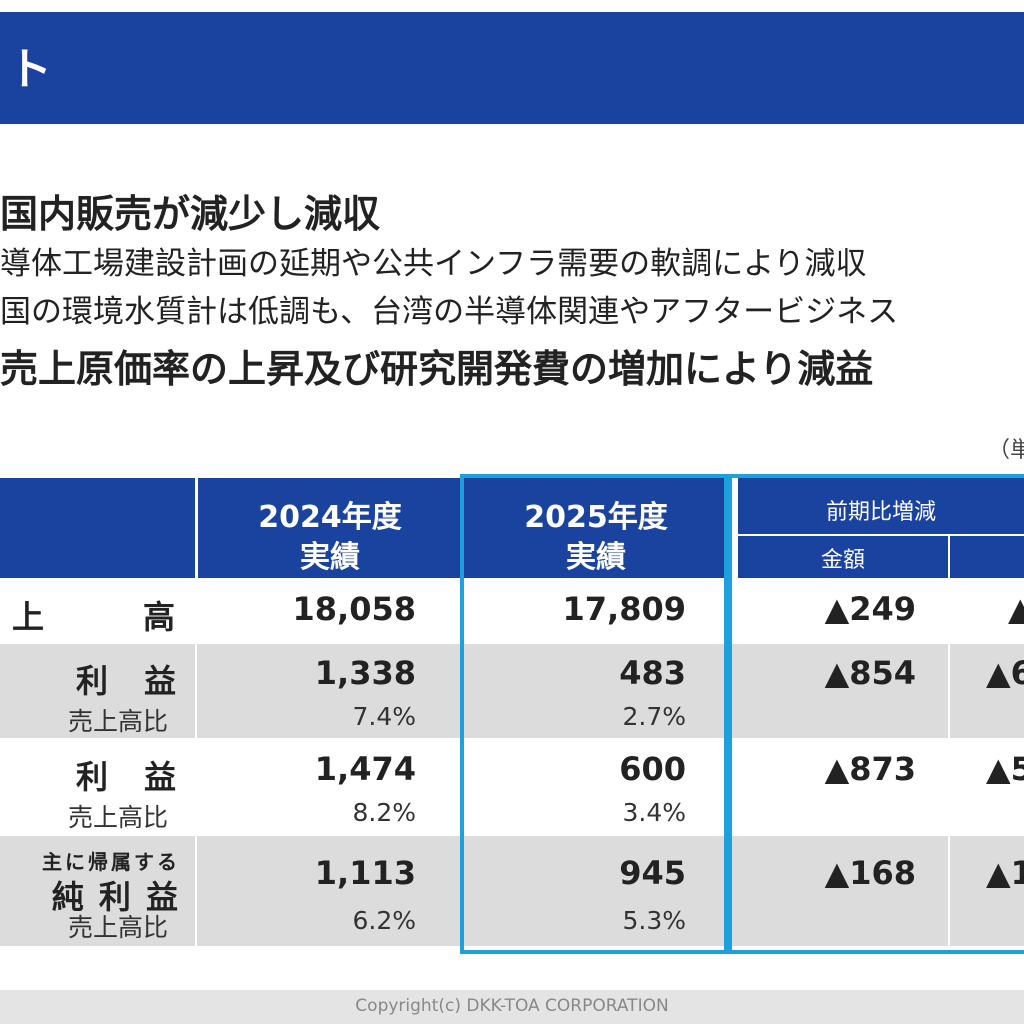 Image resolution: width=1024 pixels, height=1024 pixels. What do you see at coordinates (126, 681) in the screenshot?
I see `row-label-operating-profit: 利 益` at bounding box center [126, 681].